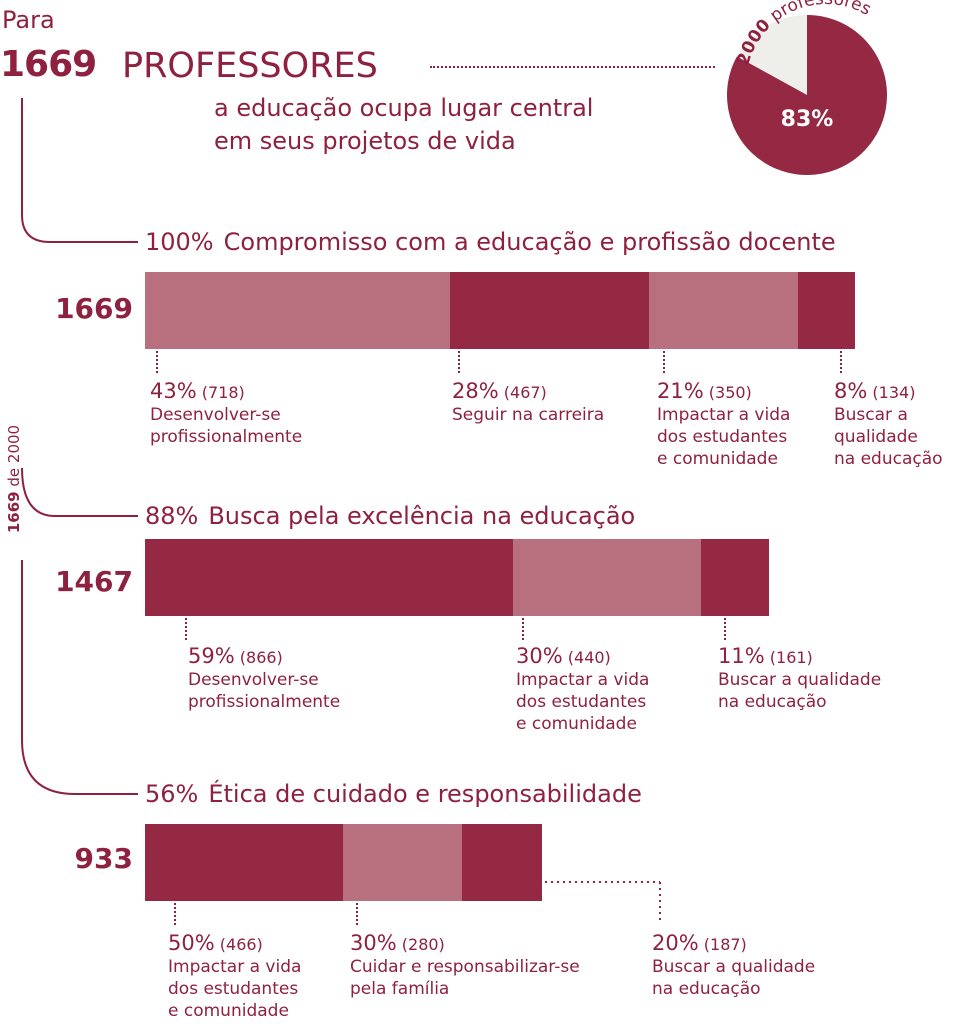  I want to click on segment-percent: 59%, so click(211, 656).